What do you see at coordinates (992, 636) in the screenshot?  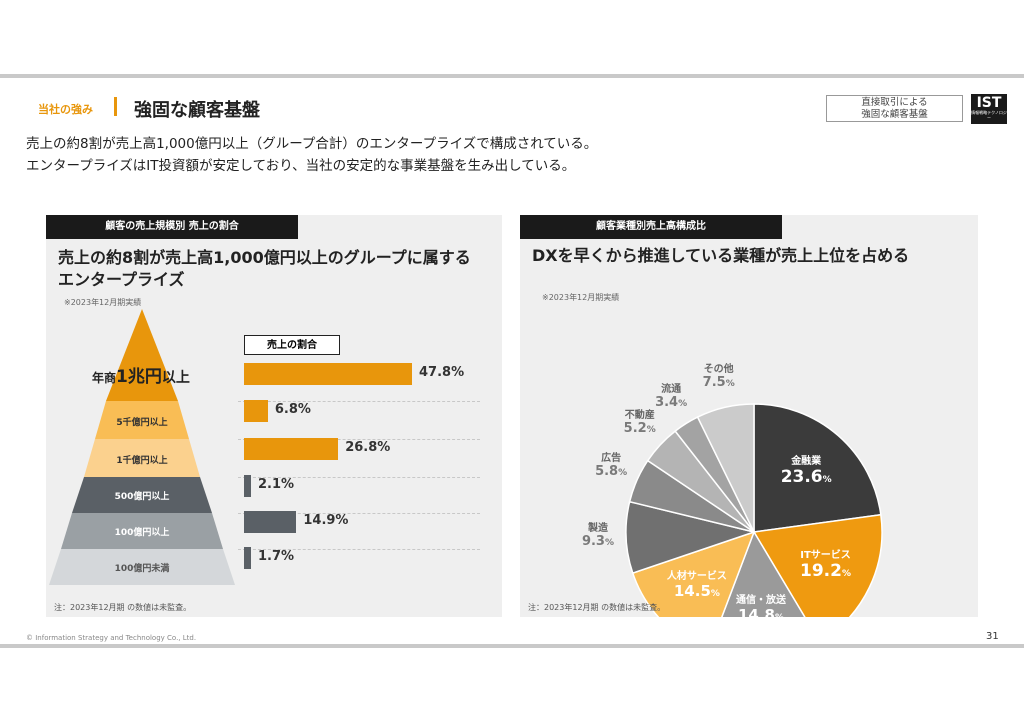 I see `page-number: 31` at bounding box center [992, 636].